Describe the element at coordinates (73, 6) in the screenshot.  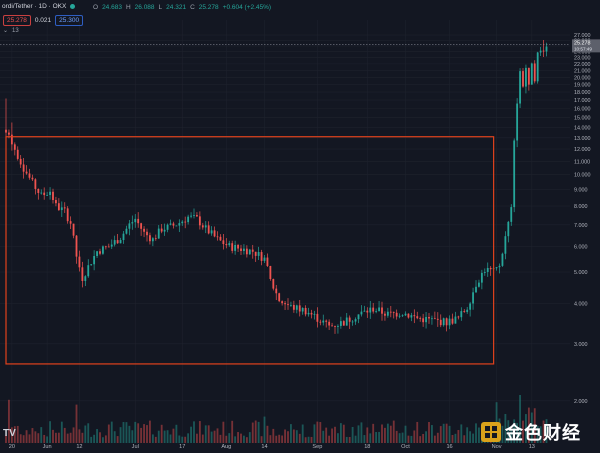
I see `market-status-dot` at that location.